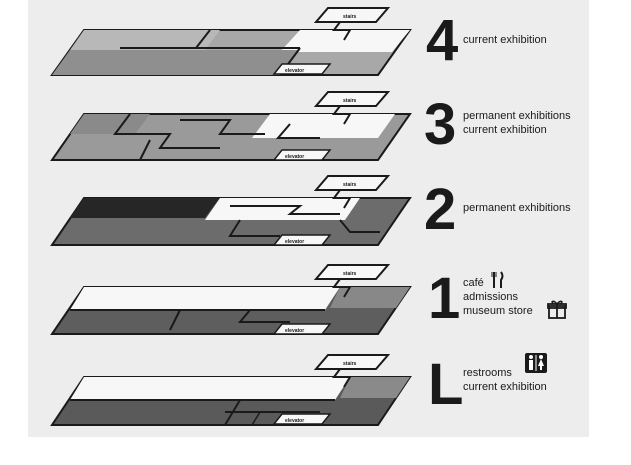 This screenshot has width=631, height=465. I want to click on floor-4-line-1: current exhibition, so click(505, 40).